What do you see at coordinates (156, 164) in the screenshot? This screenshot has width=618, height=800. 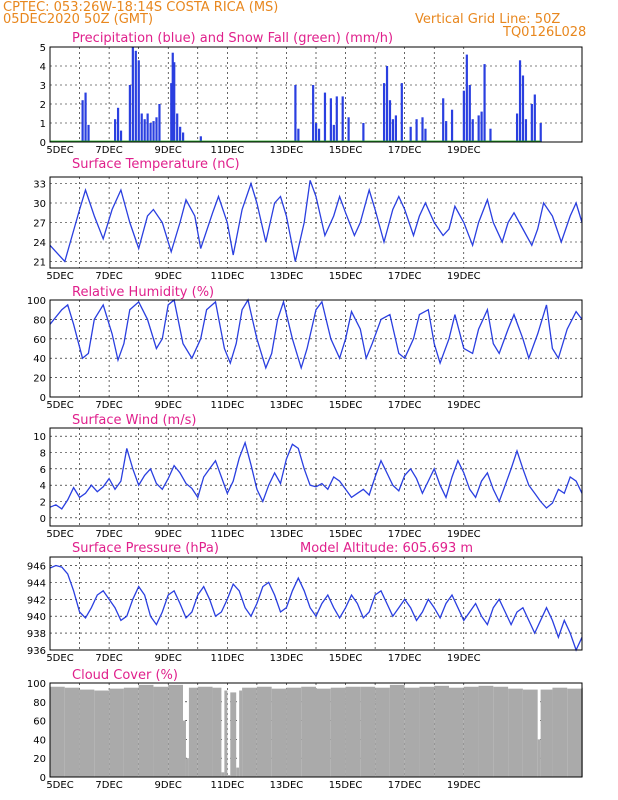 I see `panel-title: Surface Temperature (nC)` at bounding box center [156, 164].